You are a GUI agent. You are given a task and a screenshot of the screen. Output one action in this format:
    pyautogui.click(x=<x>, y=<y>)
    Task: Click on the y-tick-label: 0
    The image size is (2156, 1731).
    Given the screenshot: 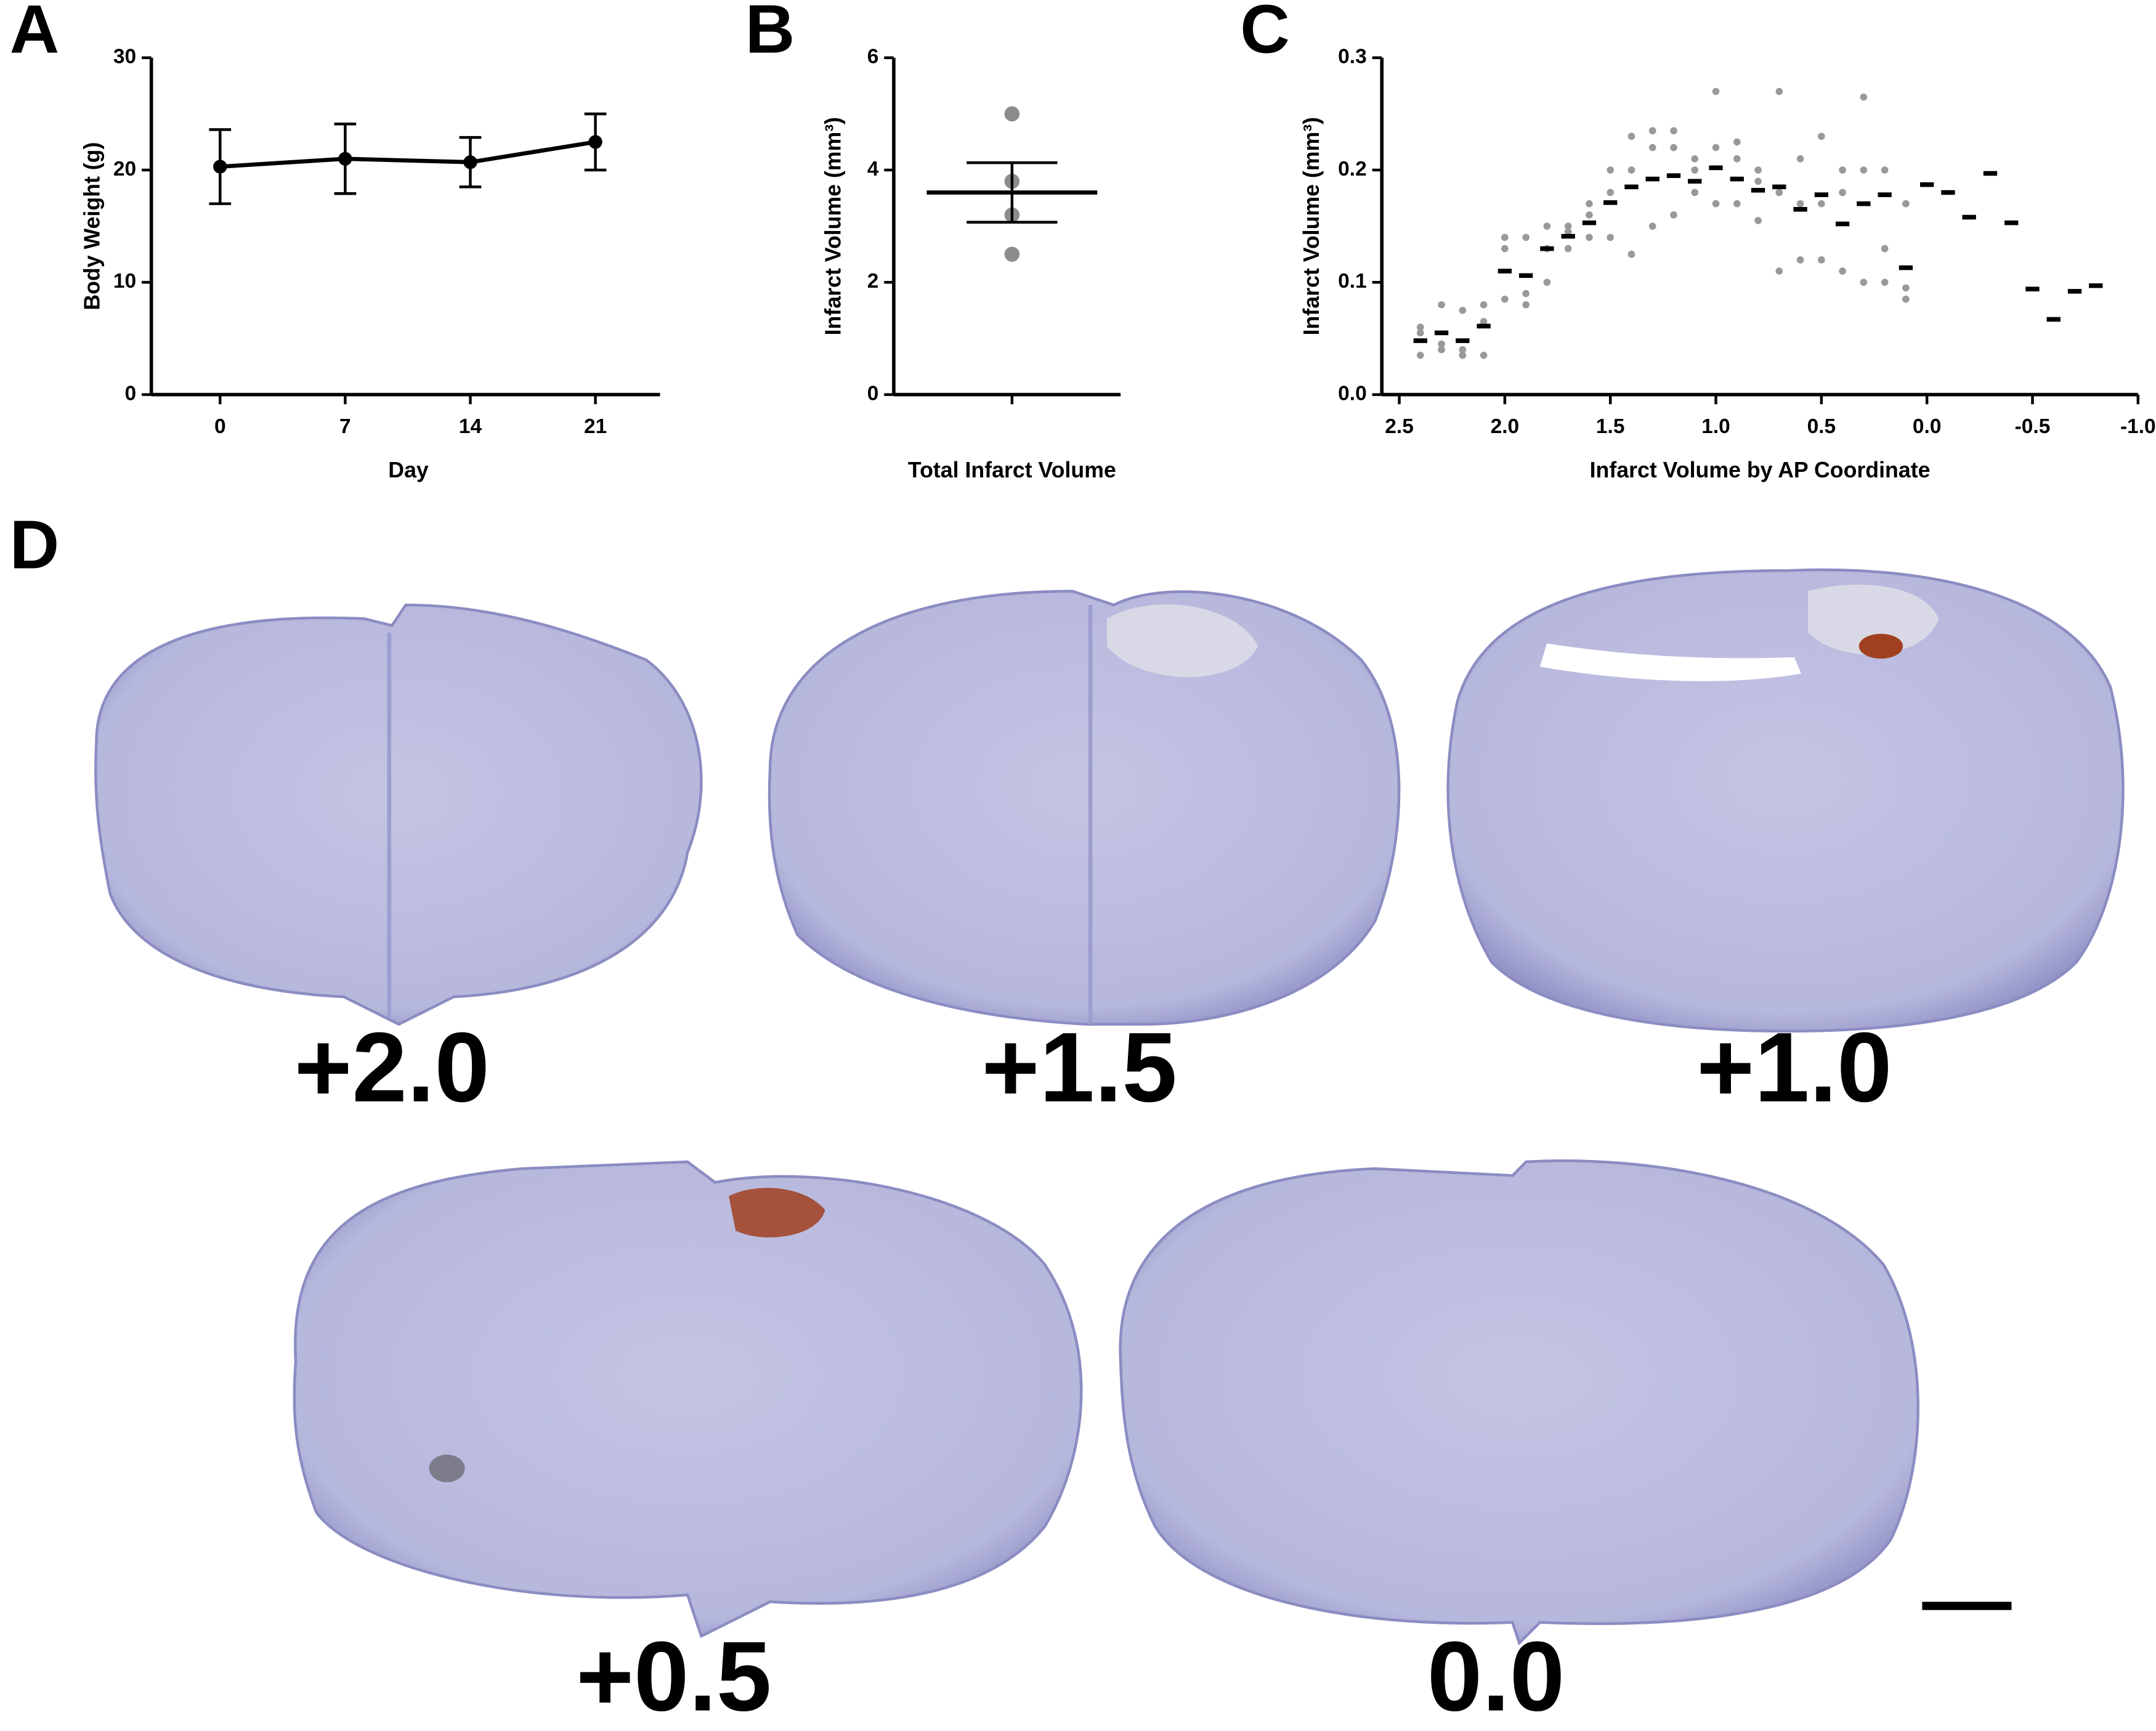 What is the action you would take?
    pyautogui.click(x=131, y=393)
    